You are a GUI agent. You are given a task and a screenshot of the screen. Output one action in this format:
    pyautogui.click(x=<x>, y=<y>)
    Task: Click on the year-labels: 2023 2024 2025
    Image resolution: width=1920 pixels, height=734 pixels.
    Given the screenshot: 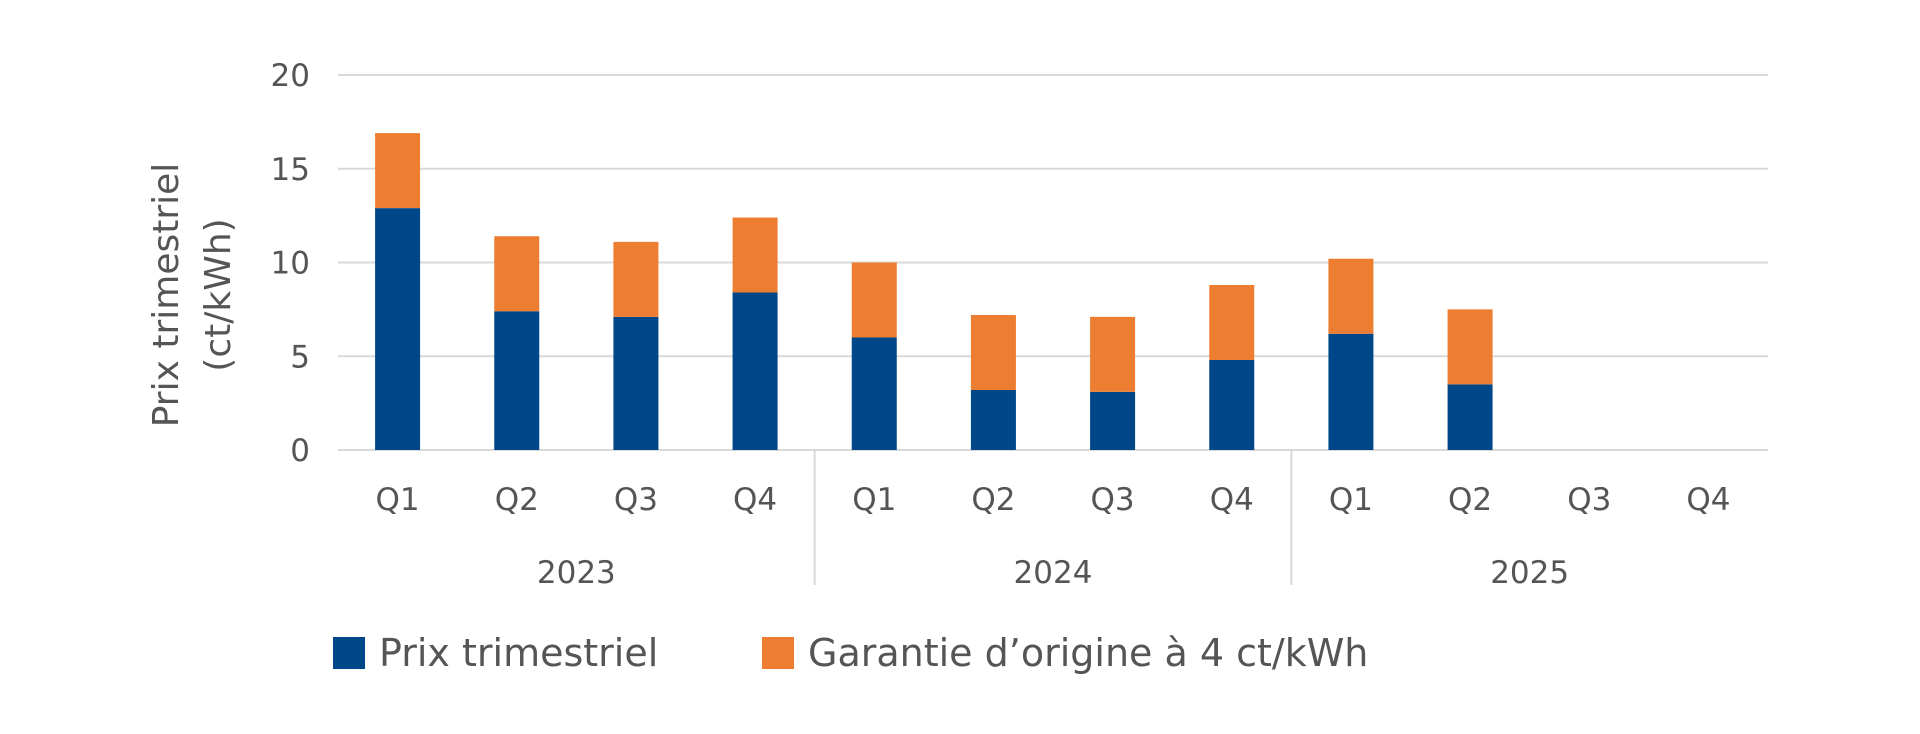 What is the action you would take?
    pyautogui.click(x=1053, y=573)
    